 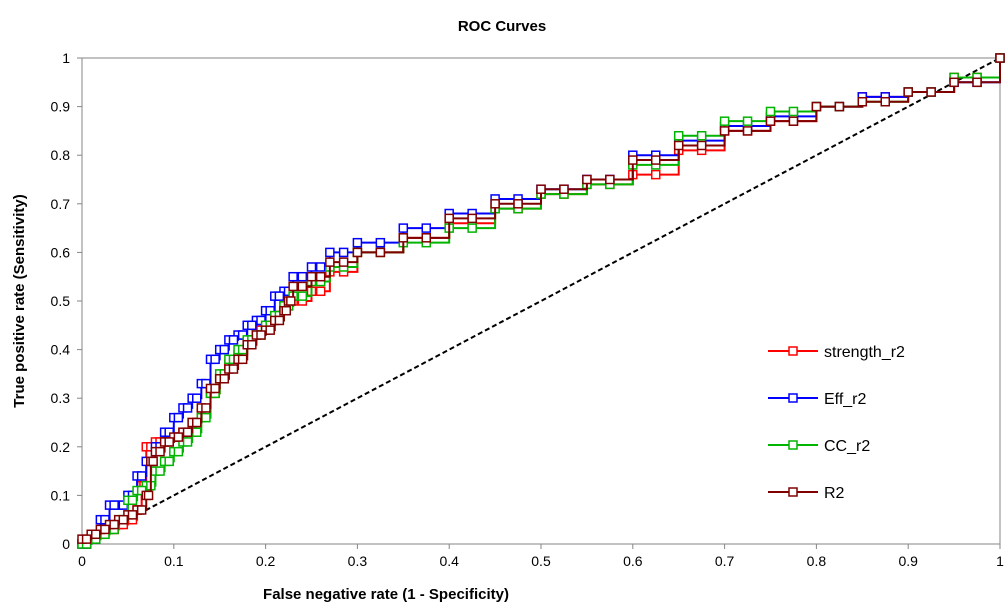 What do you see at coordinates (358, 561) in the screenshot?
I see `x-tick-label: 0.3` at bounding box center [358, 561].